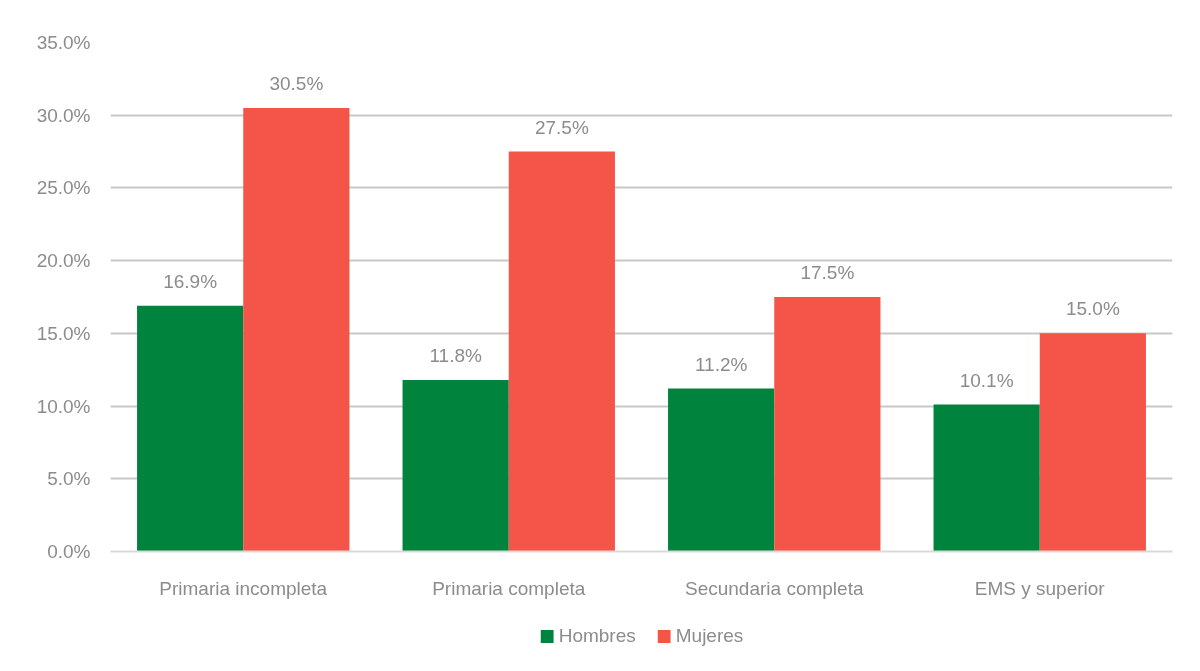  I want to click on y-tick-label: 20.0%, so click(63, 261).